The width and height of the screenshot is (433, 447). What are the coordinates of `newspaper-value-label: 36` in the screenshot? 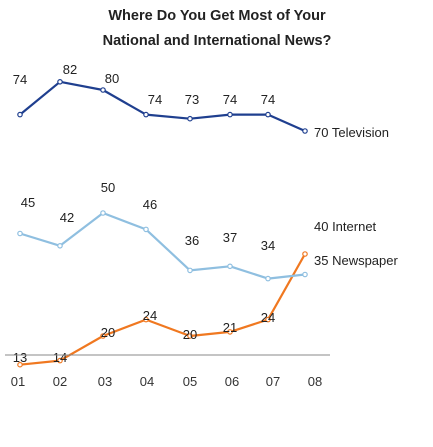 It's located at (192, 240).